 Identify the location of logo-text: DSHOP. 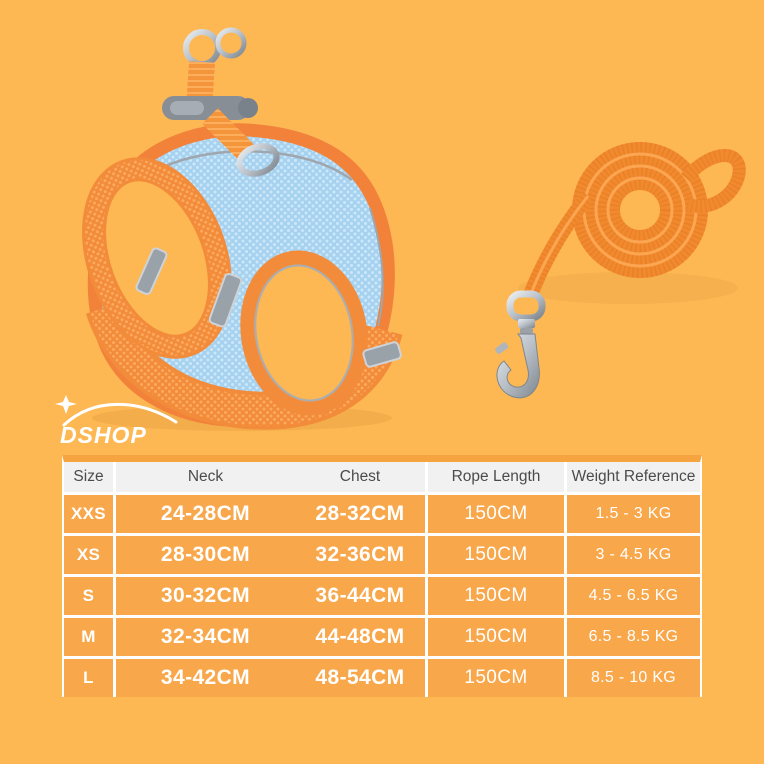
(103, 435).